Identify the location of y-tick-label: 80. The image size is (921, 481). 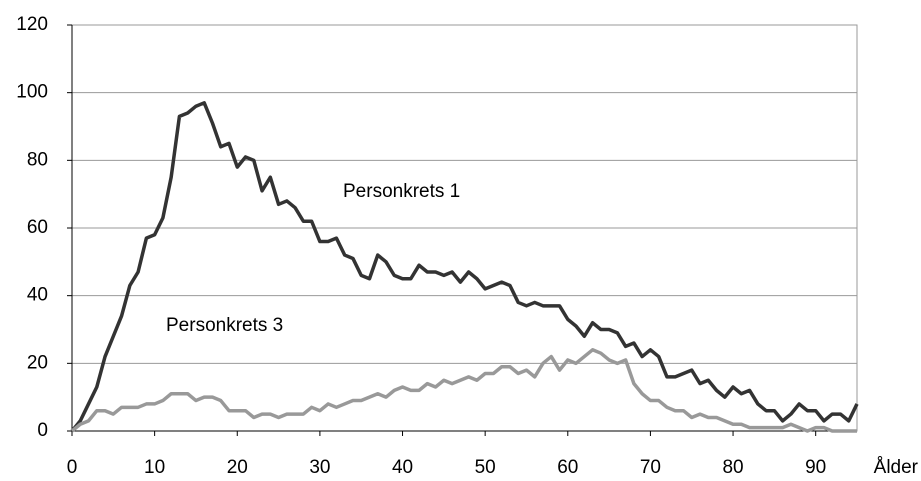
(37, 159).